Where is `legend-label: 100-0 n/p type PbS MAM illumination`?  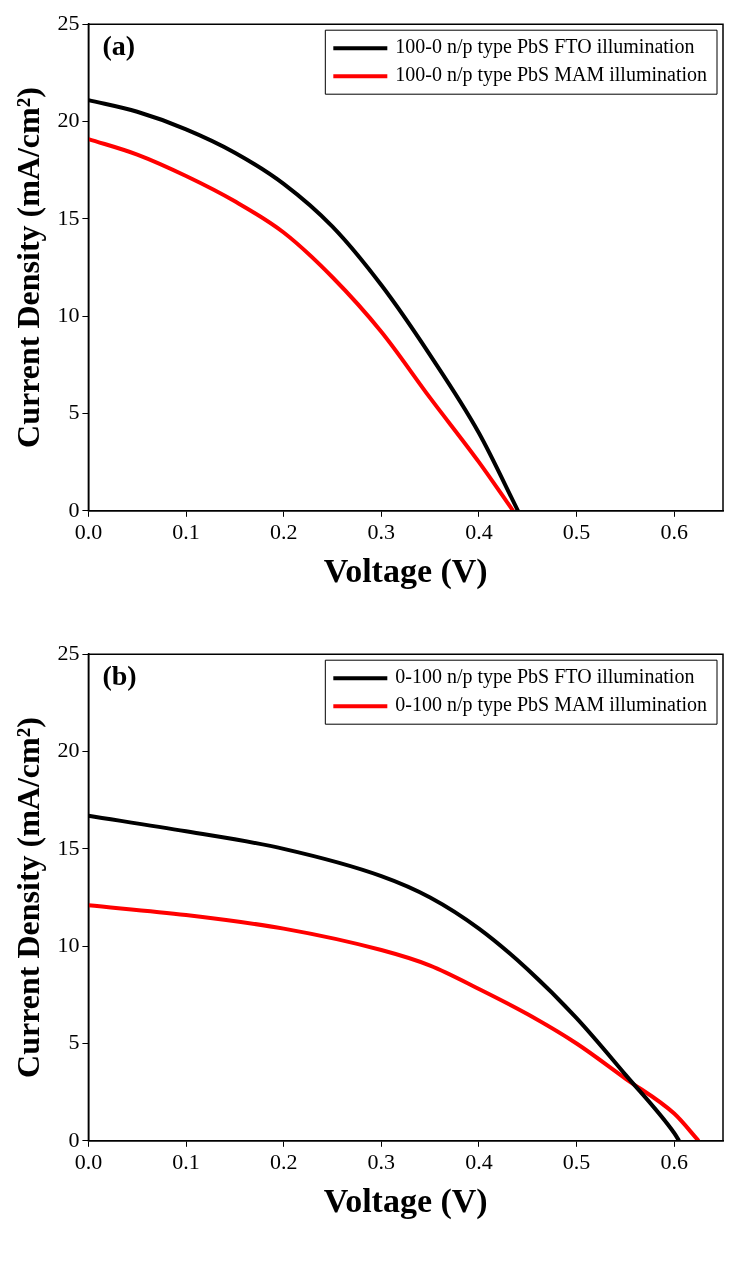 legend-label: 100-0 n/p type PbS MAM illumination is located at coordinates (551, 75).